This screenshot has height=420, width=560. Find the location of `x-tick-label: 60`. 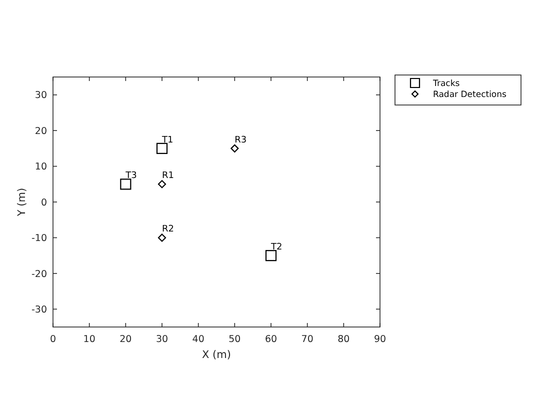

x-tick-label: 60 is located at coordinates (271, 339).